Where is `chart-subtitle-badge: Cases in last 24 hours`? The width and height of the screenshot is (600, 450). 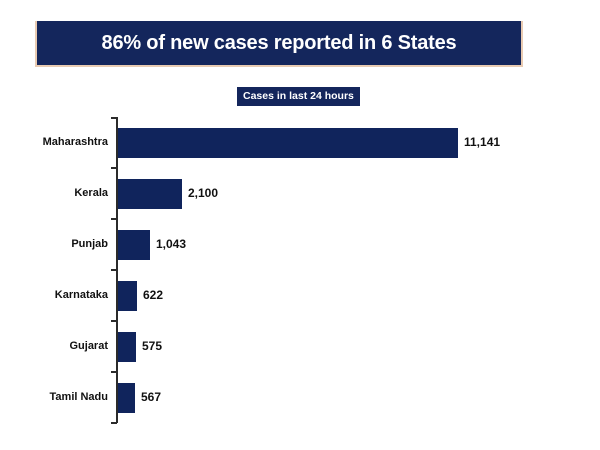
chart-subtitle-badge: Cases in last 24 hours is located at coordinates (298, 96).